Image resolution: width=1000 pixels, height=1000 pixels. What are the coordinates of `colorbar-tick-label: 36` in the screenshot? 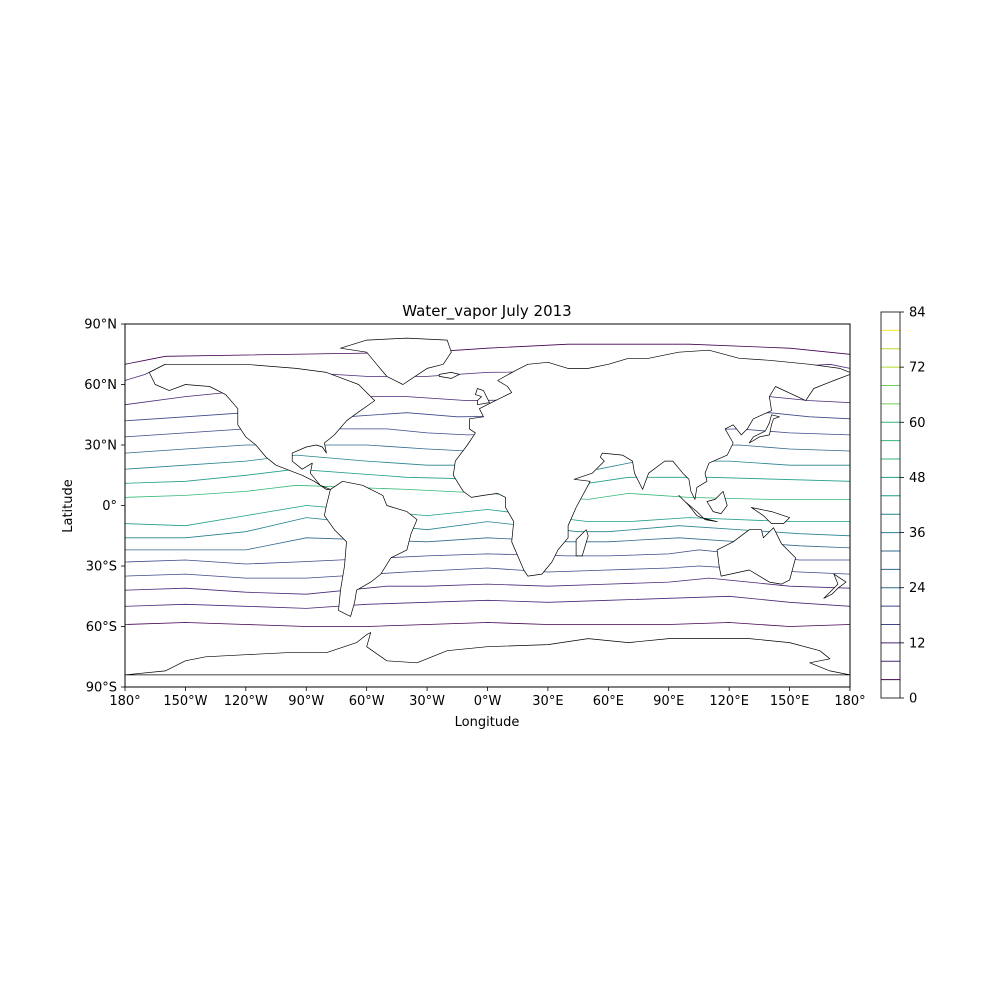 It's located at (917, 533).